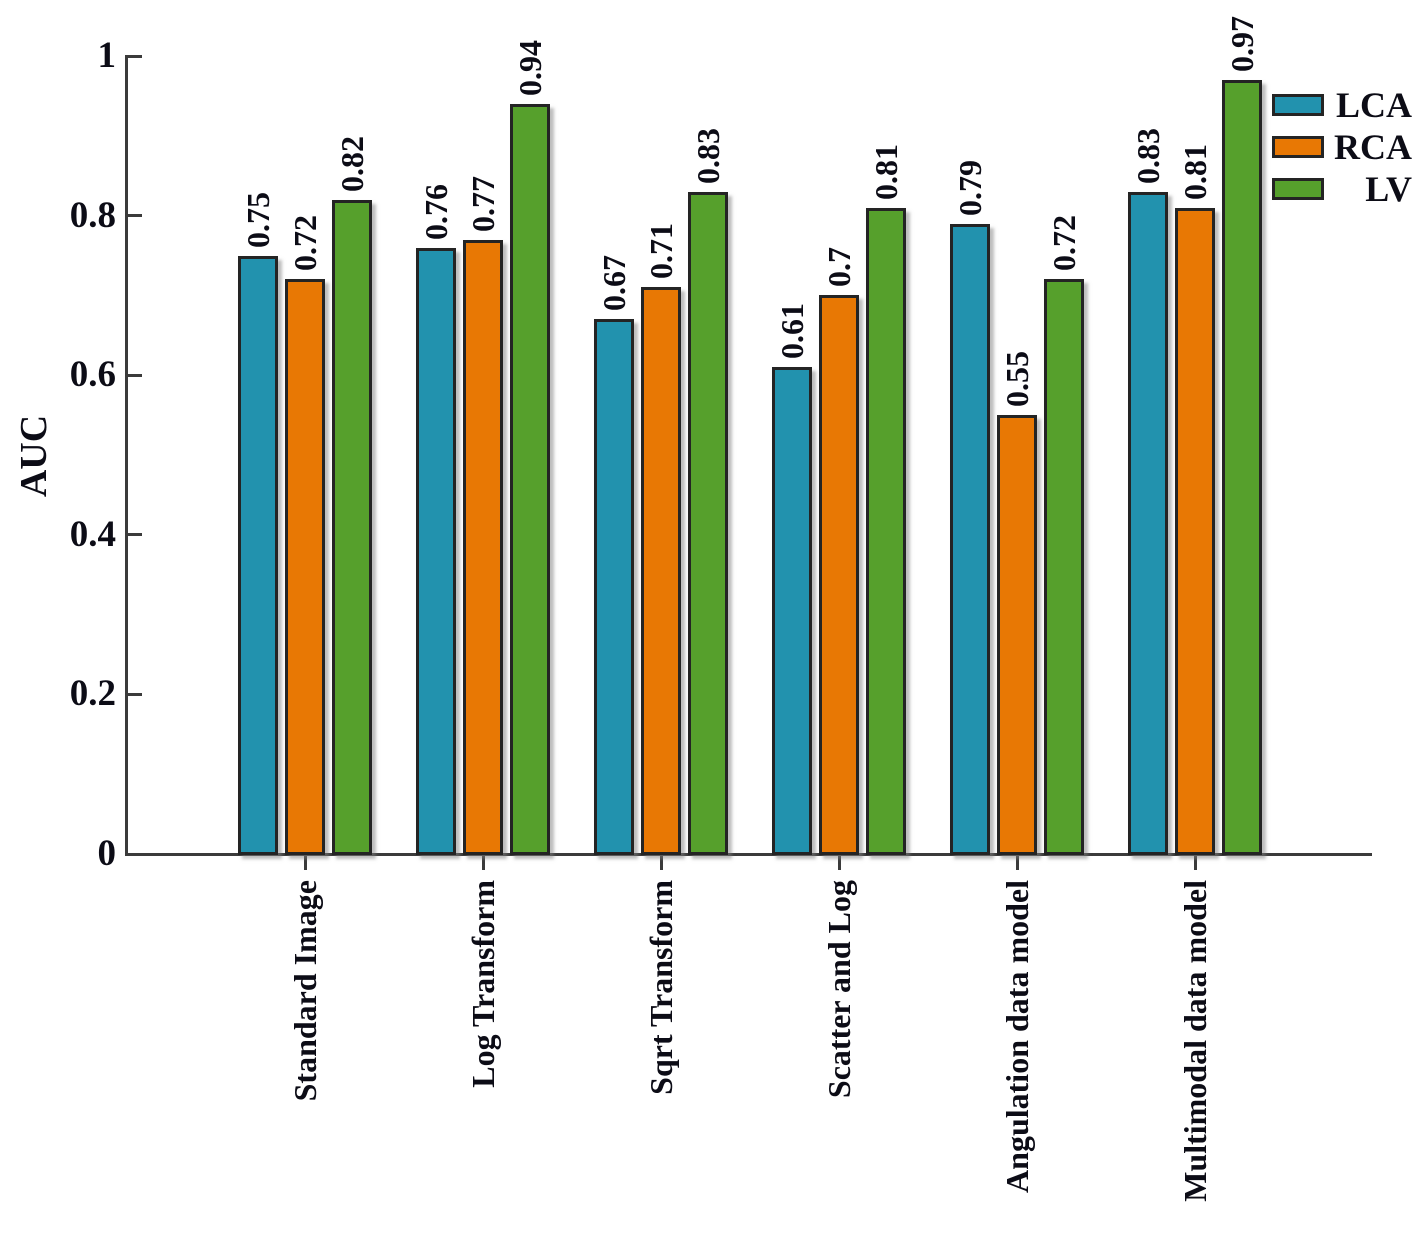  Describe the element at coordinates (352, 163) in the screenshot. I see `bar-value-label: 0.82` at that location.